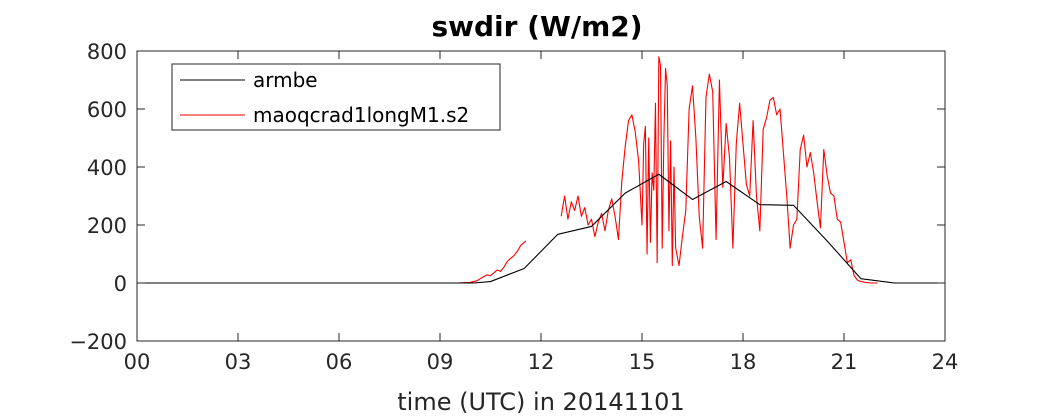 Image resolution: width=1042 pixels, height=417 pixels. What do you see at coordinates (107, 52) in the screenshot?
I see `y-tick-label: 800` at bounding box center [107, 52].